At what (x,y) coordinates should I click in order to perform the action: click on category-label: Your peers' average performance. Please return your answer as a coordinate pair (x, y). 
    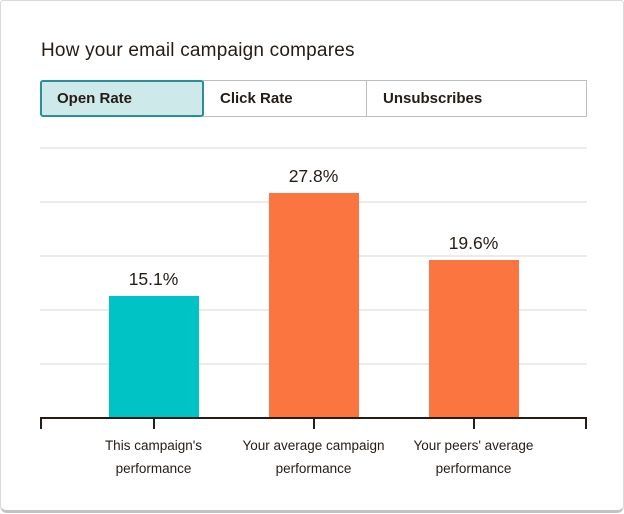
    Looking at the image, I should click on (474, 457).